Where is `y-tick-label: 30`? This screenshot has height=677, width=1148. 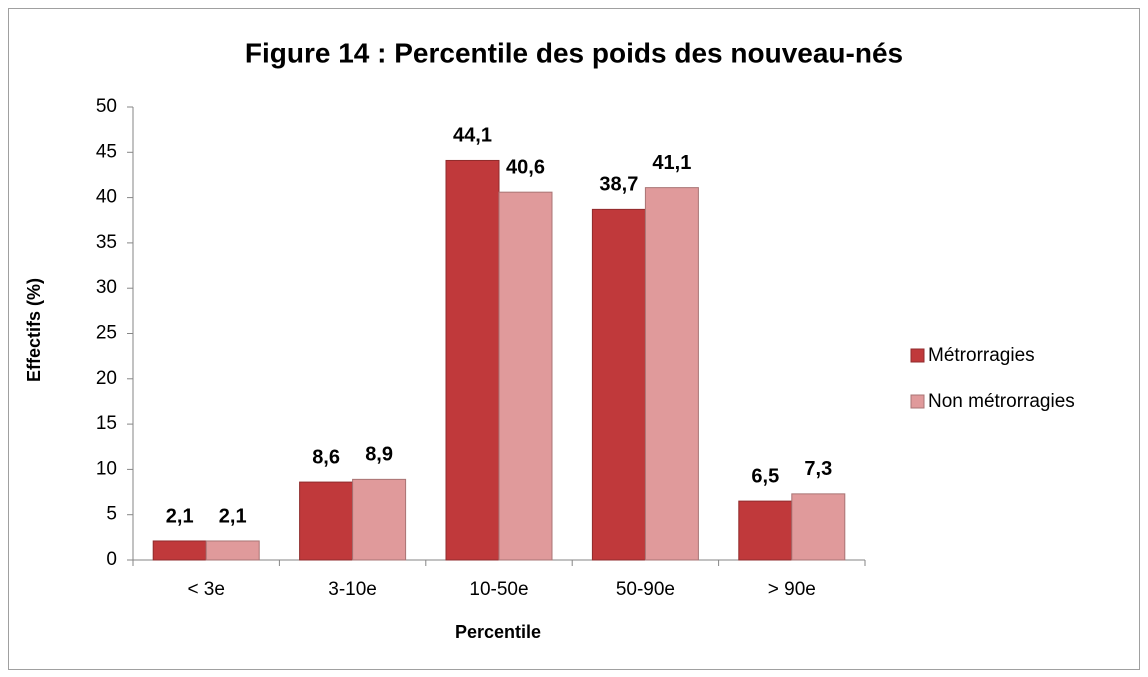 y-tick-label: 30 is located at coordinates (106, 287).